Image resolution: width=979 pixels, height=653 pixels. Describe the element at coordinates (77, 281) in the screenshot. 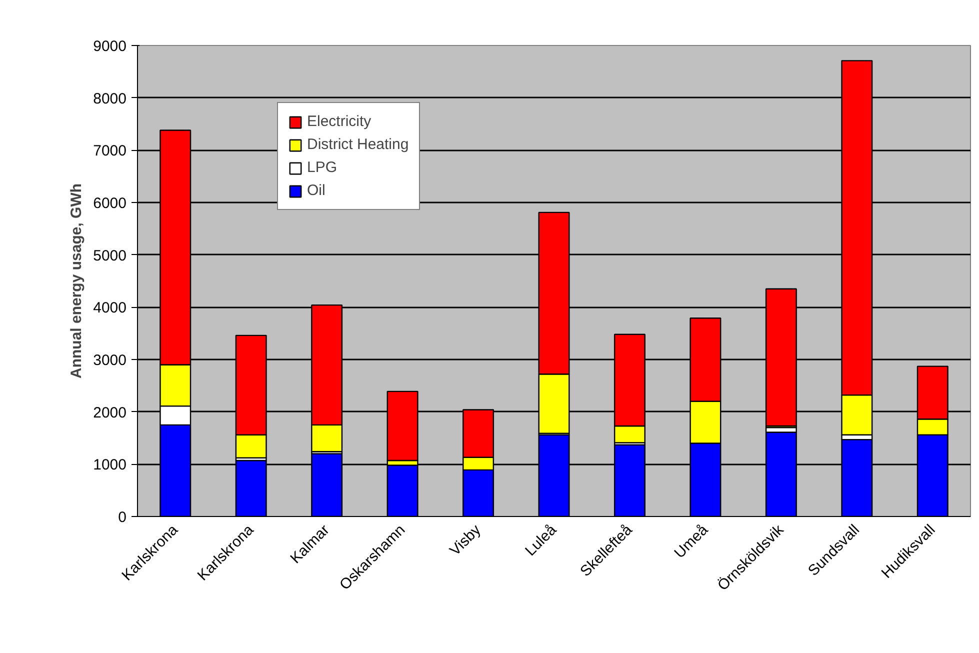

I see `y-axis-title: Annual energy usage, GWh` at that location.